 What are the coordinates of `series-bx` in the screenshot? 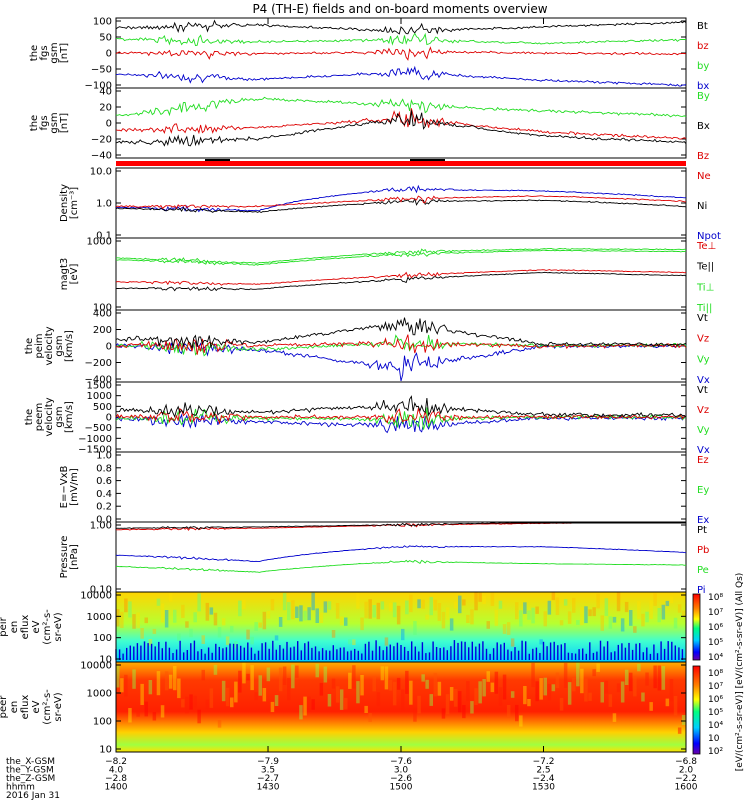 It's located at (401, 76).